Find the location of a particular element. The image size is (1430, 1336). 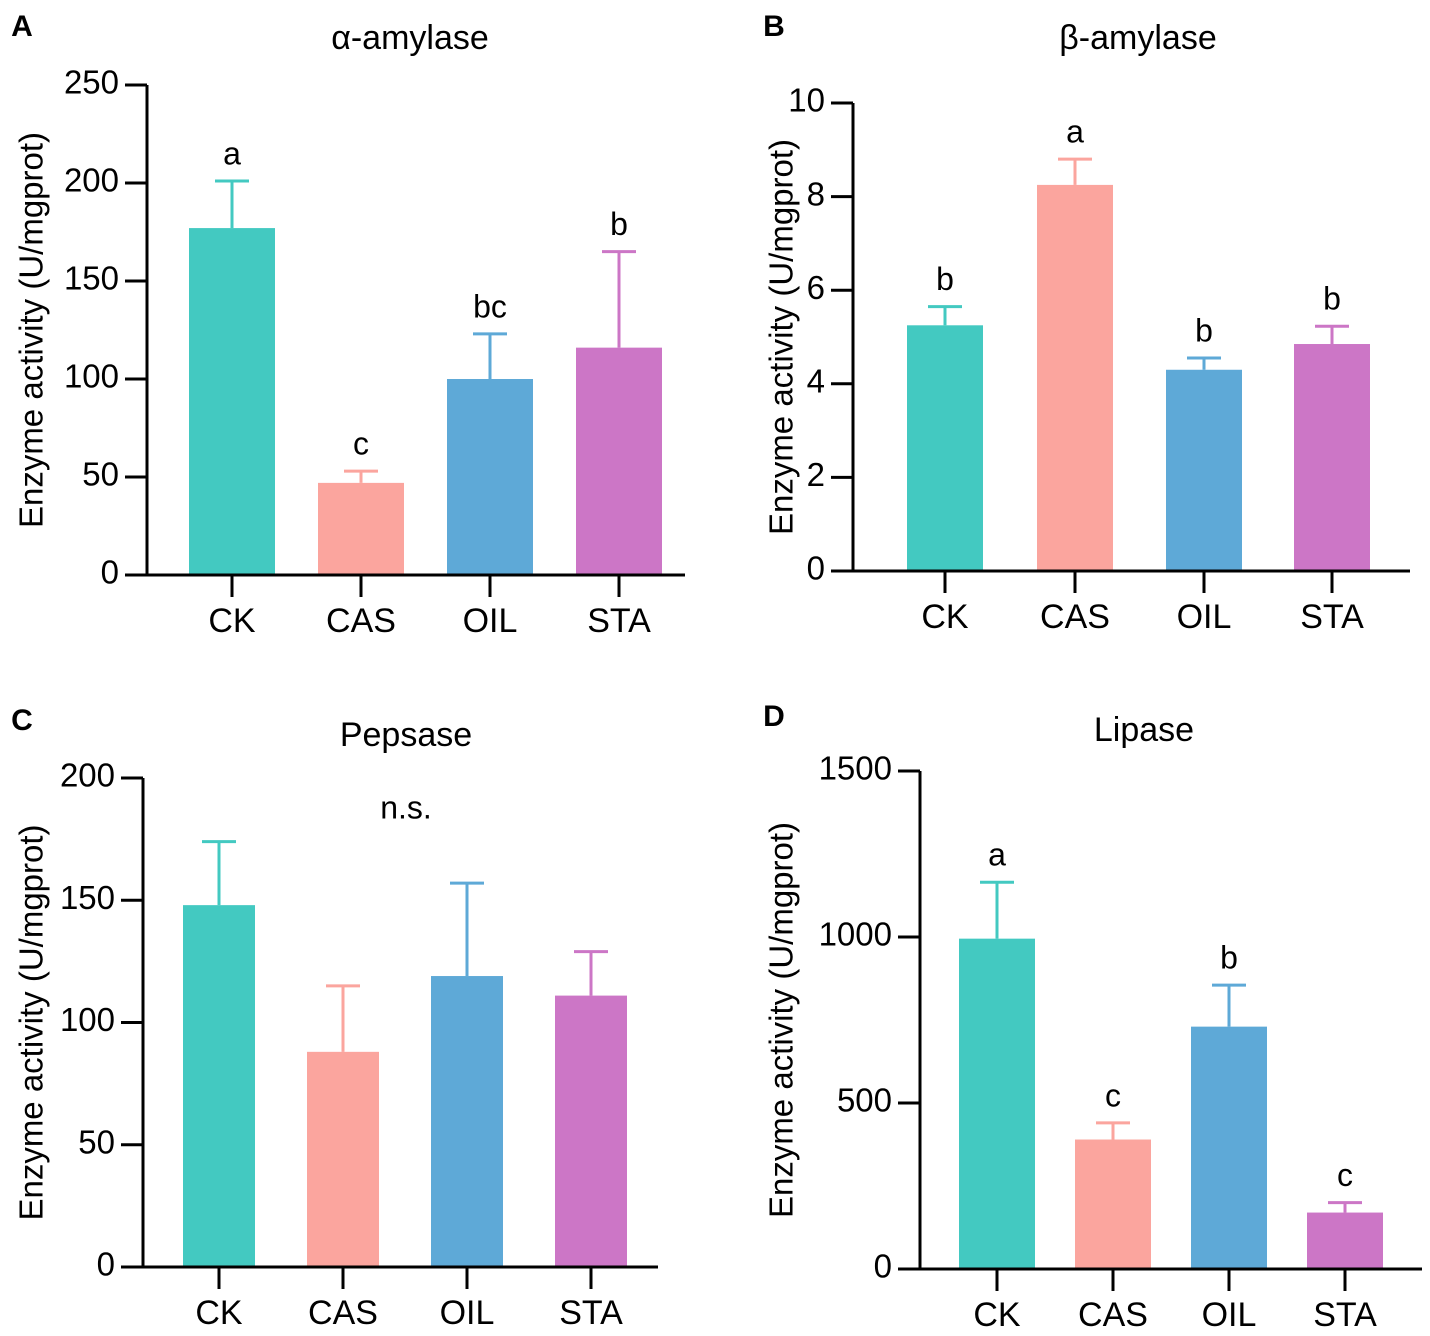

panel-label: B is located at coordinates (774, 26).